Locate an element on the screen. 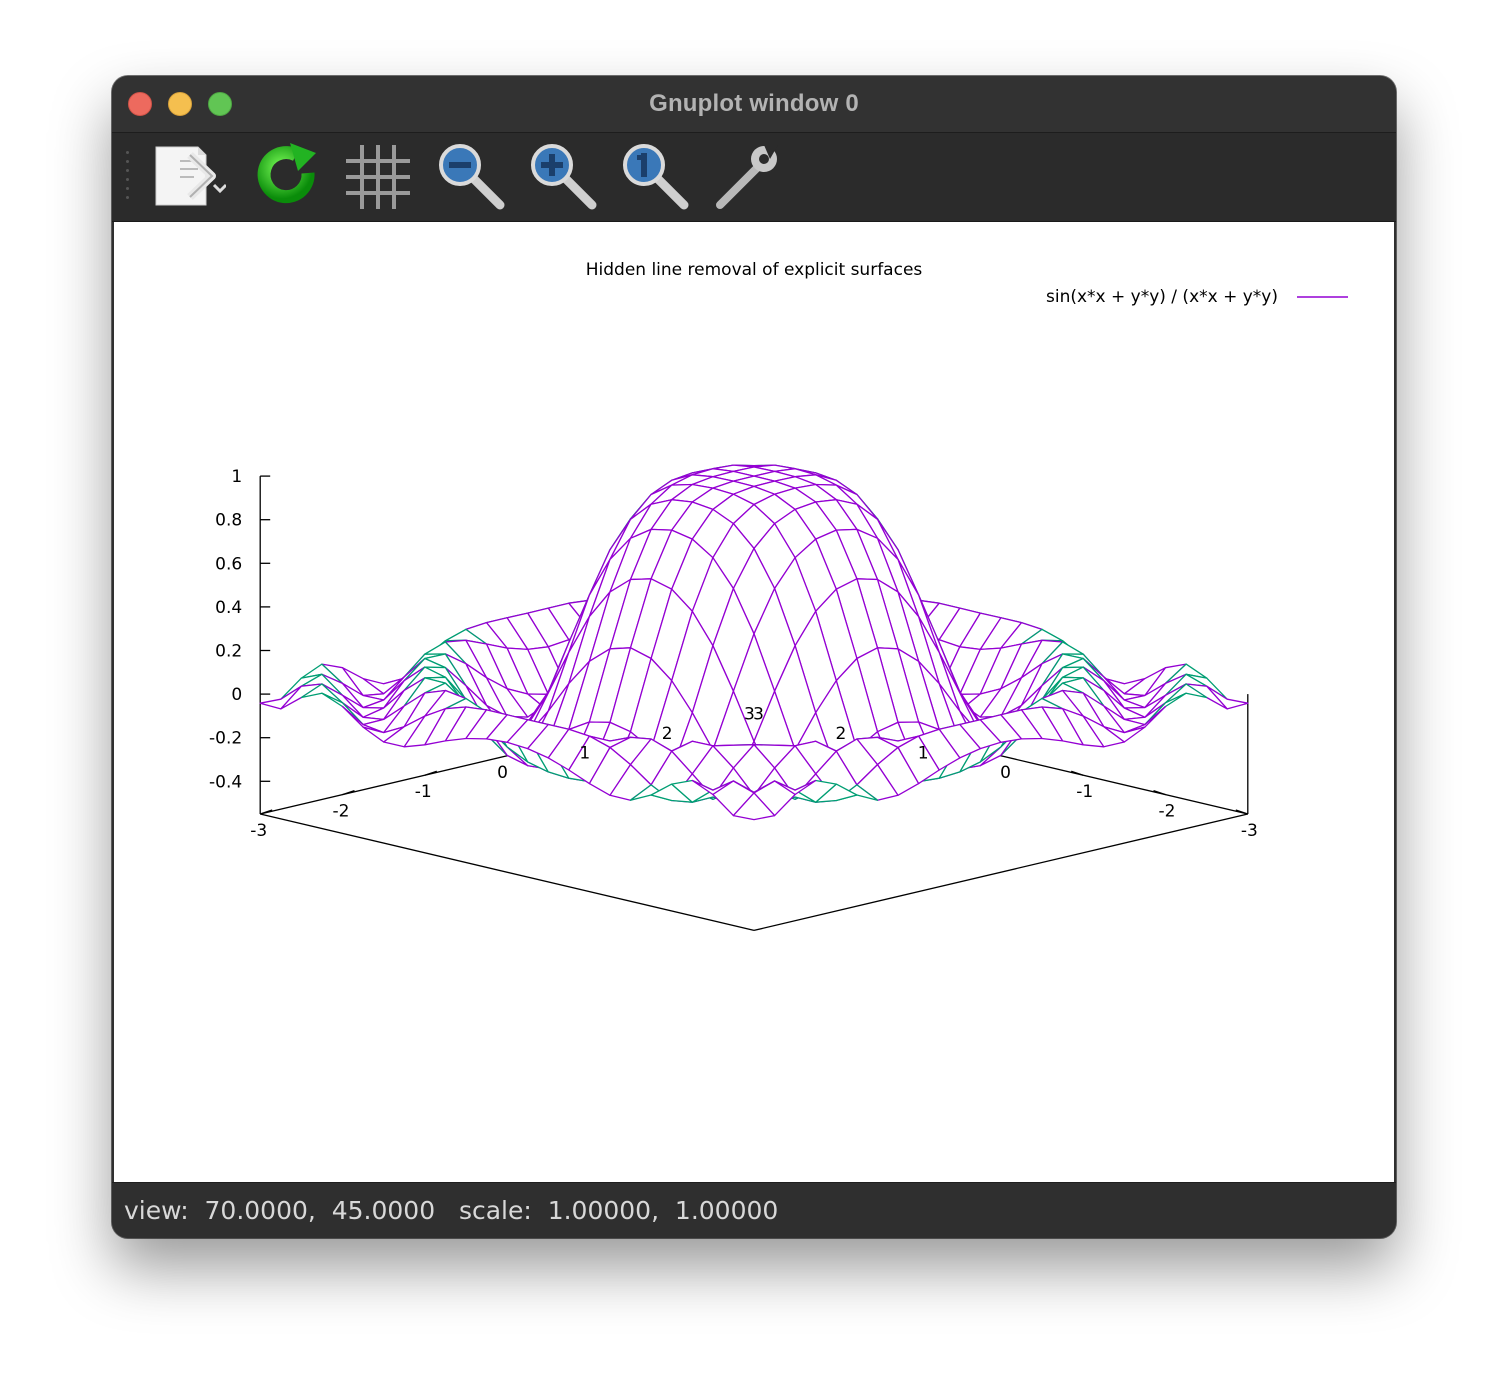 The height and width of the screenshot is (1386, 1508). floor-edge-back-right is located at coordinates (1000, 872).